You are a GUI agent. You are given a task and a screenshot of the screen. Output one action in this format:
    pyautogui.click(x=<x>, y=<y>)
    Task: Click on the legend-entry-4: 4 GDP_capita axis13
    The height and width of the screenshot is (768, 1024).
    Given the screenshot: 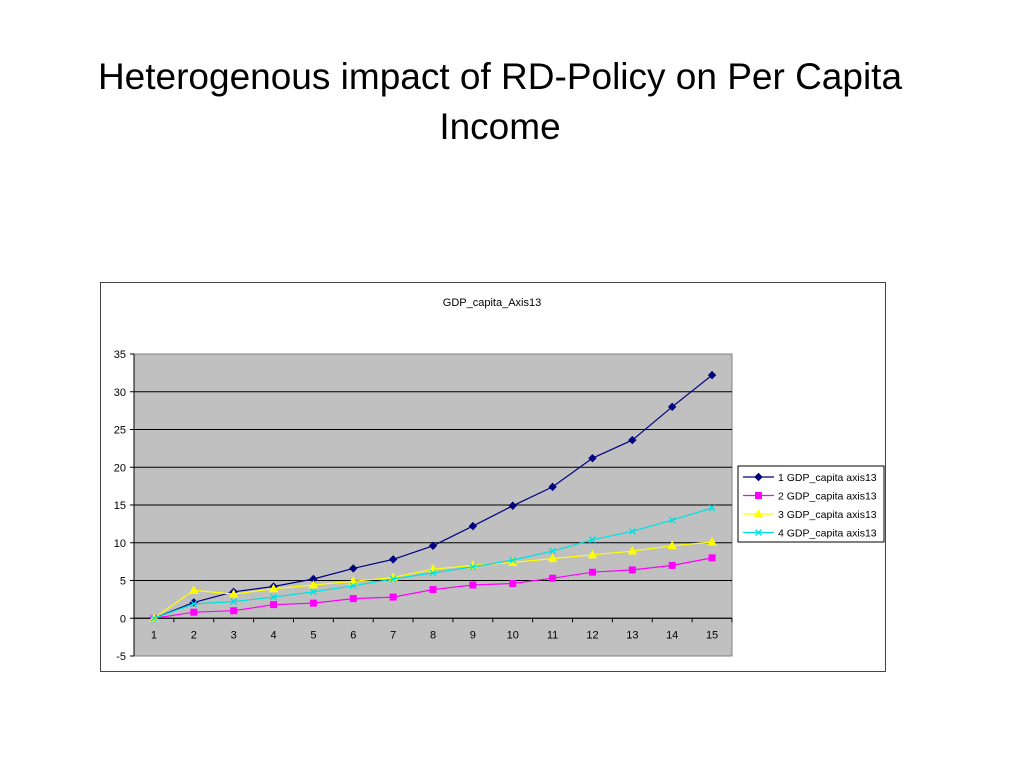 What is the action you would take?
    pyautogui.click(x=810, y=534)
    